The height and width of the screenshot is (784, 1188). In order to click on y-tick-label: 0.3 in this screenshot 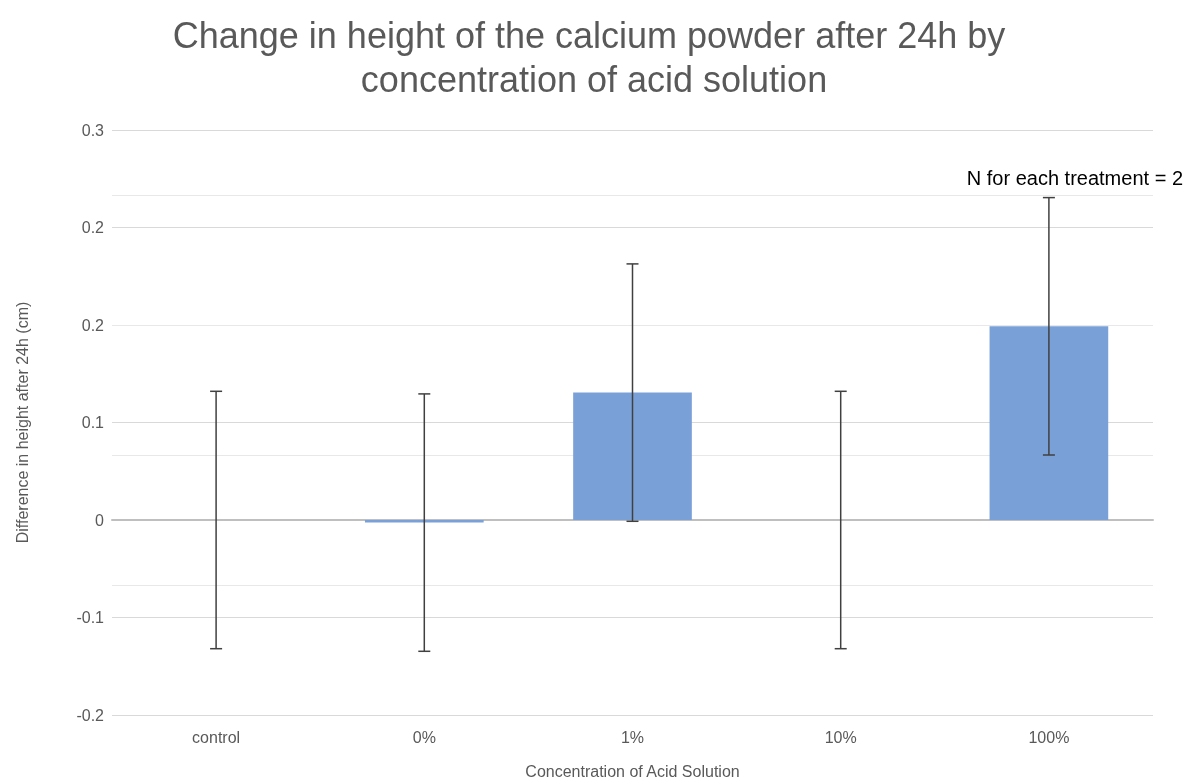, I will do `click(93, 130)`.